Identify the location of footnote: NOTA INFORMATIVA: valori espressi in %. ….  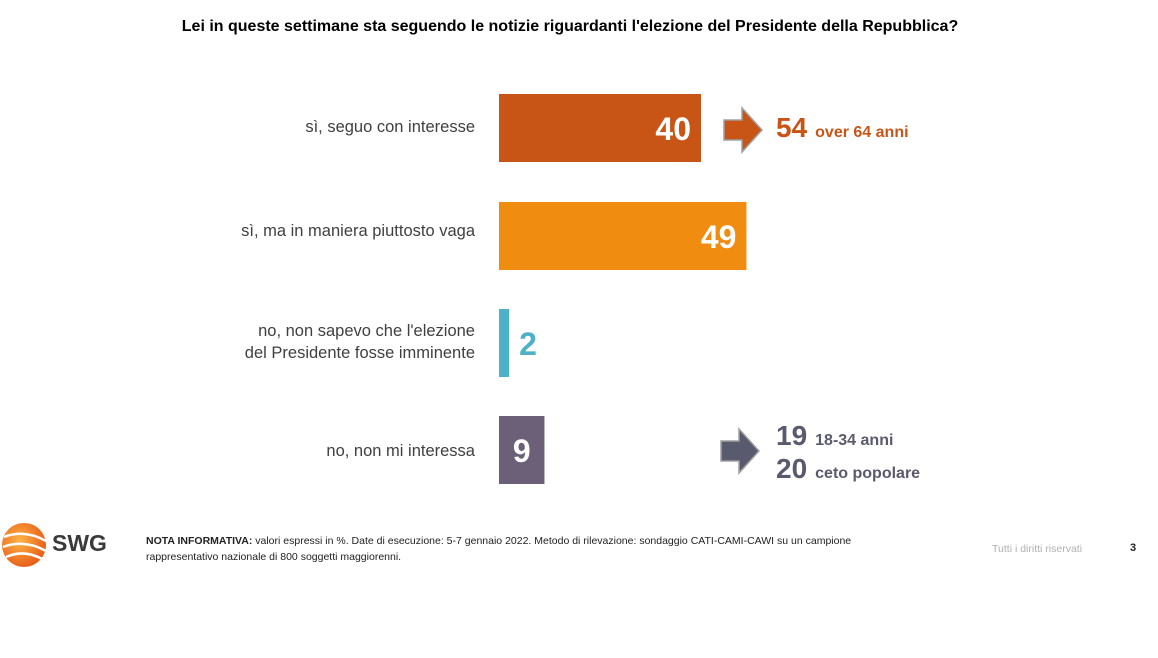
(531, 549).